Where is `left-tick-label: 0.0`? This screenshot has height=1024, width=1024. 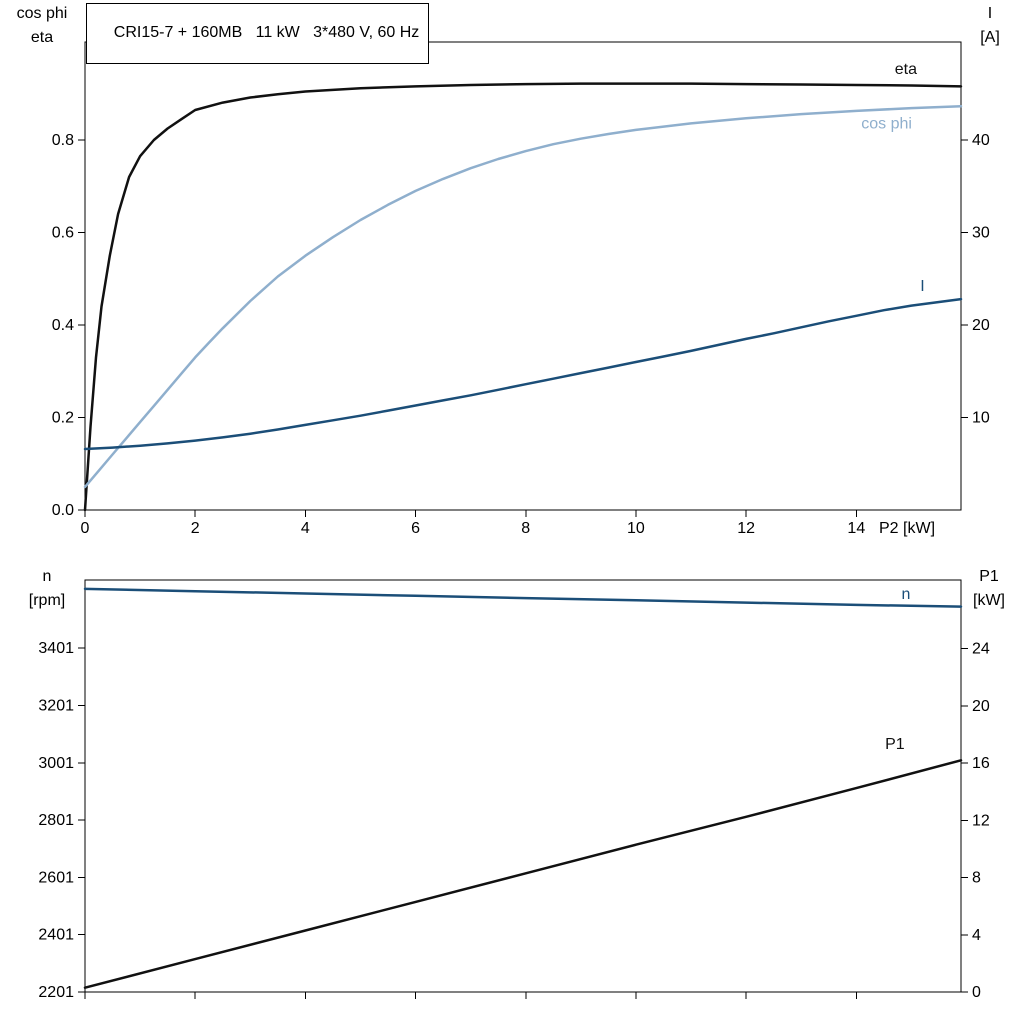 left-tick-label: 0.0 is located at coordinates (63, 510).